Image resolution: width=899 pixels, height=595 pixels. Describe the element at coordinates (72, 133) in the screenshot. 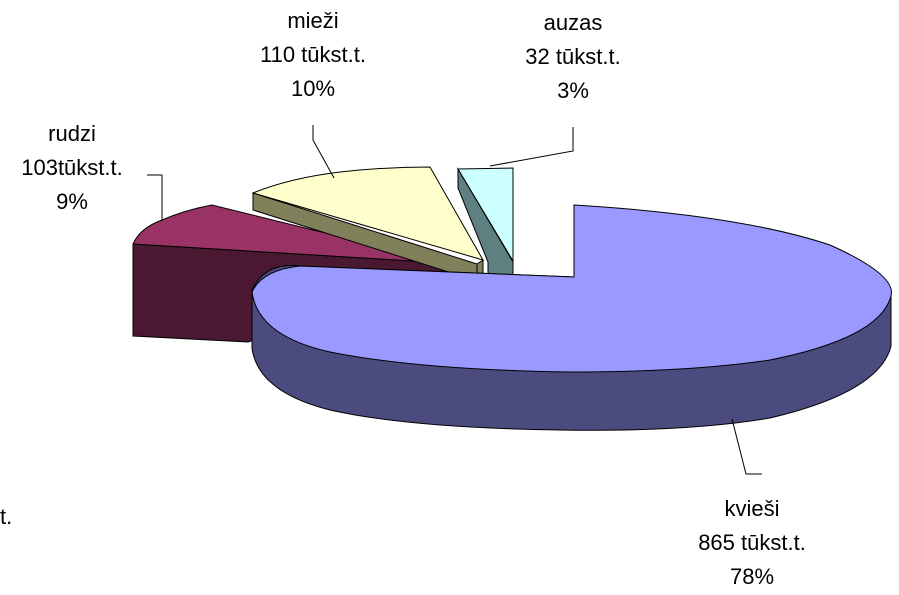

I see `slice-name-rudzi: rudzi` at that location.